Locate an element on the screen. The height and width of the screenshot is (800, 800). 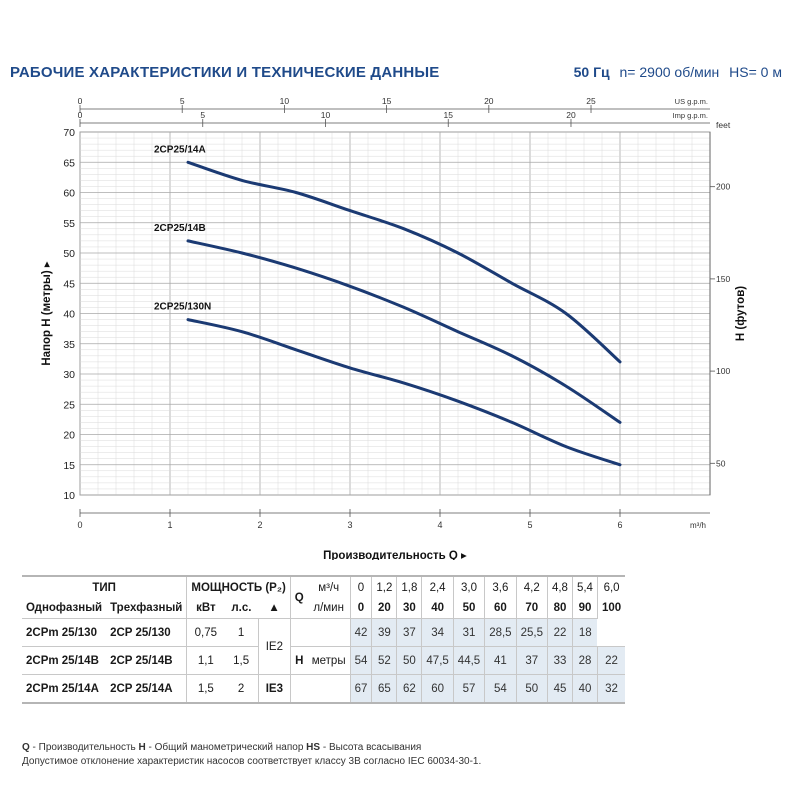
us-gpm-unit-label: US g.p.m. is located at coordinates (691, 101).